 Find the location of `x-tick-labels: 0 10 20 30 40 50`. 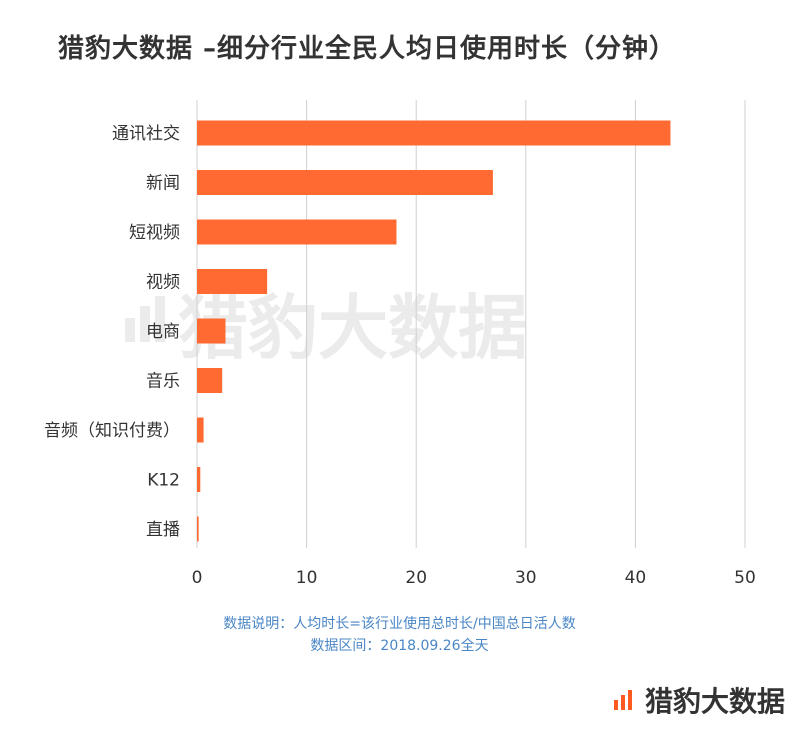

x-tick-labels: 0 10 20 30 40 50 is located at coordinates (474, 578).